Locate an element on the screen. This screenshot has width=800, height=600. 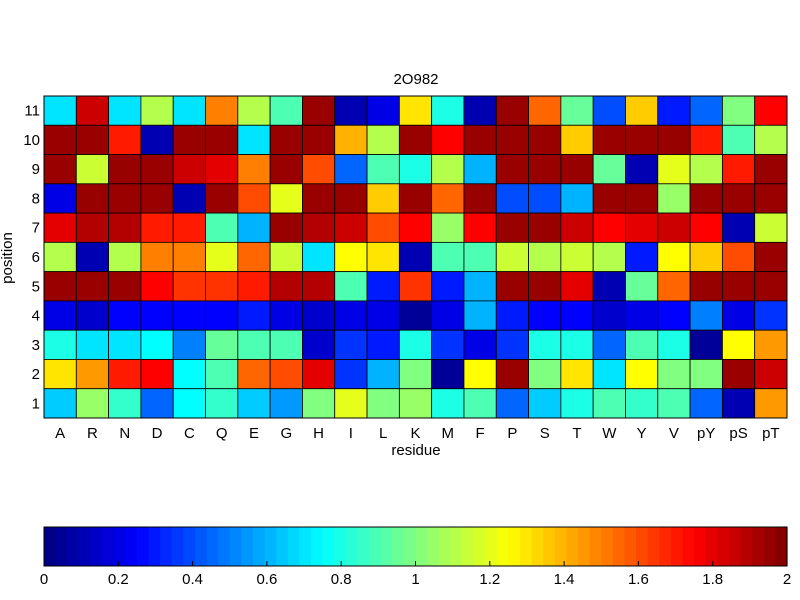
x-tick-label: V is located at coordinates (674, 433).